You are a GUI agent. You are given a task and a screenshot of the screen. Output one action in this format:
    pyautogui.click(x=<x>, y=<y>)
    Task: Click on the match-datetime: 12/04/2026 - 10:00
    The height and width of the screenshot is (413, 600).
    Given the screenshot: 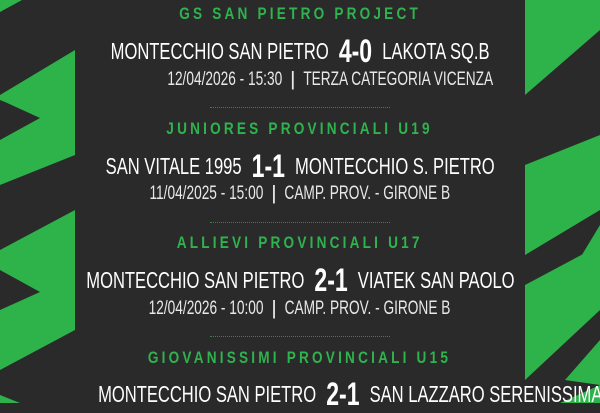 What is the action you would take?
    pyautogui.click(x=207, y=308)
    